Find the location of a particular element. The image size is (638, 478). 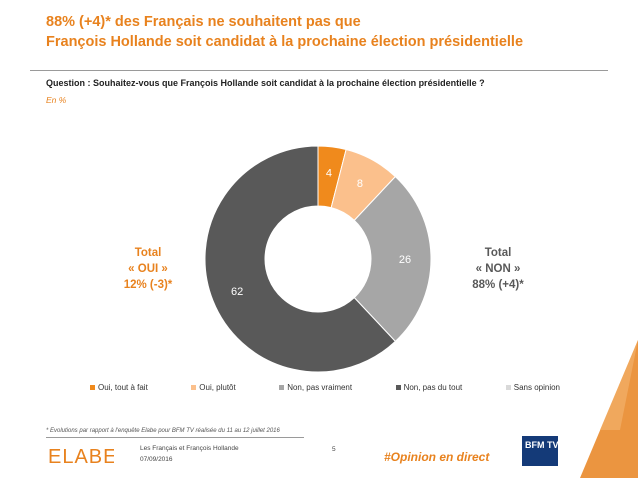

legend-label-1: Oui, tout à fait is located at coordinates (123, 387).